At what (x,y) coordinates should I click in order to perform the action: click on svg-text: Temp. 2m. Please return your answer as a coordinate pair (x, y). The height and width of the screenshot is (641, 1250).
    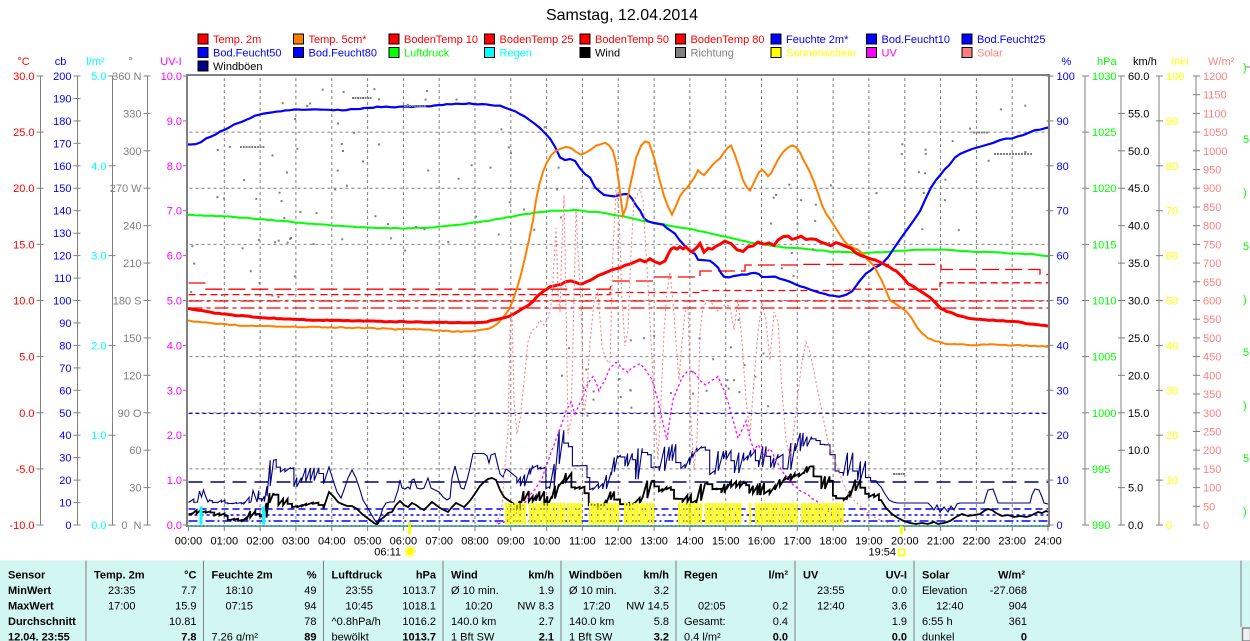
    Looking at the image, I should click on (119, 576).